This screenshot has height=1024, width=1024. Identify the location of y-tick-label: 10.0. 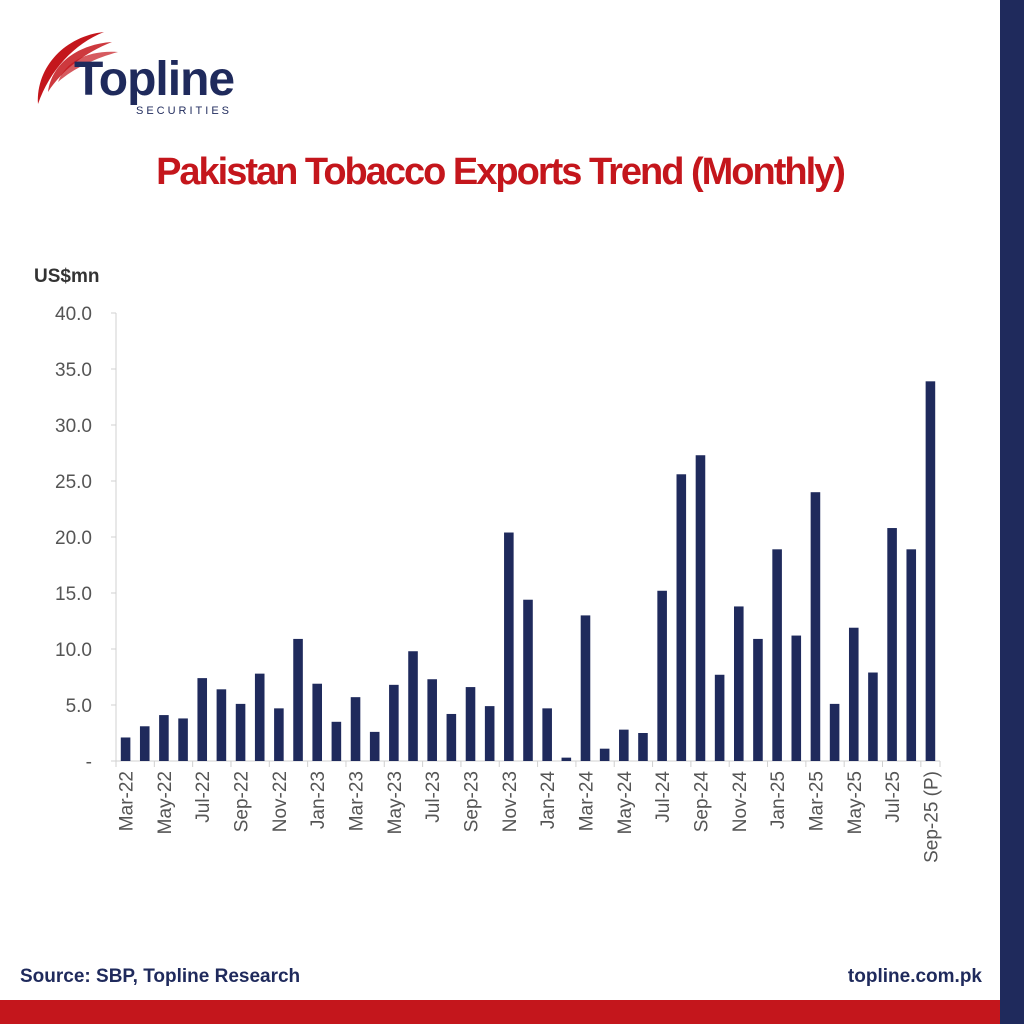
(73, 650).